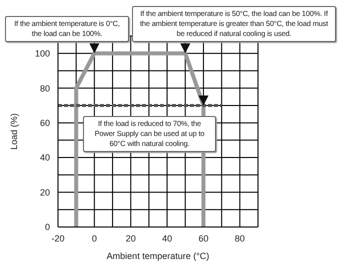 The height and width of the screenshot is (261, 340). What do you see at coordinates (45, 88) in the screenshot?
I see `y-tick-label: 80` at bounding box center [45, 88].